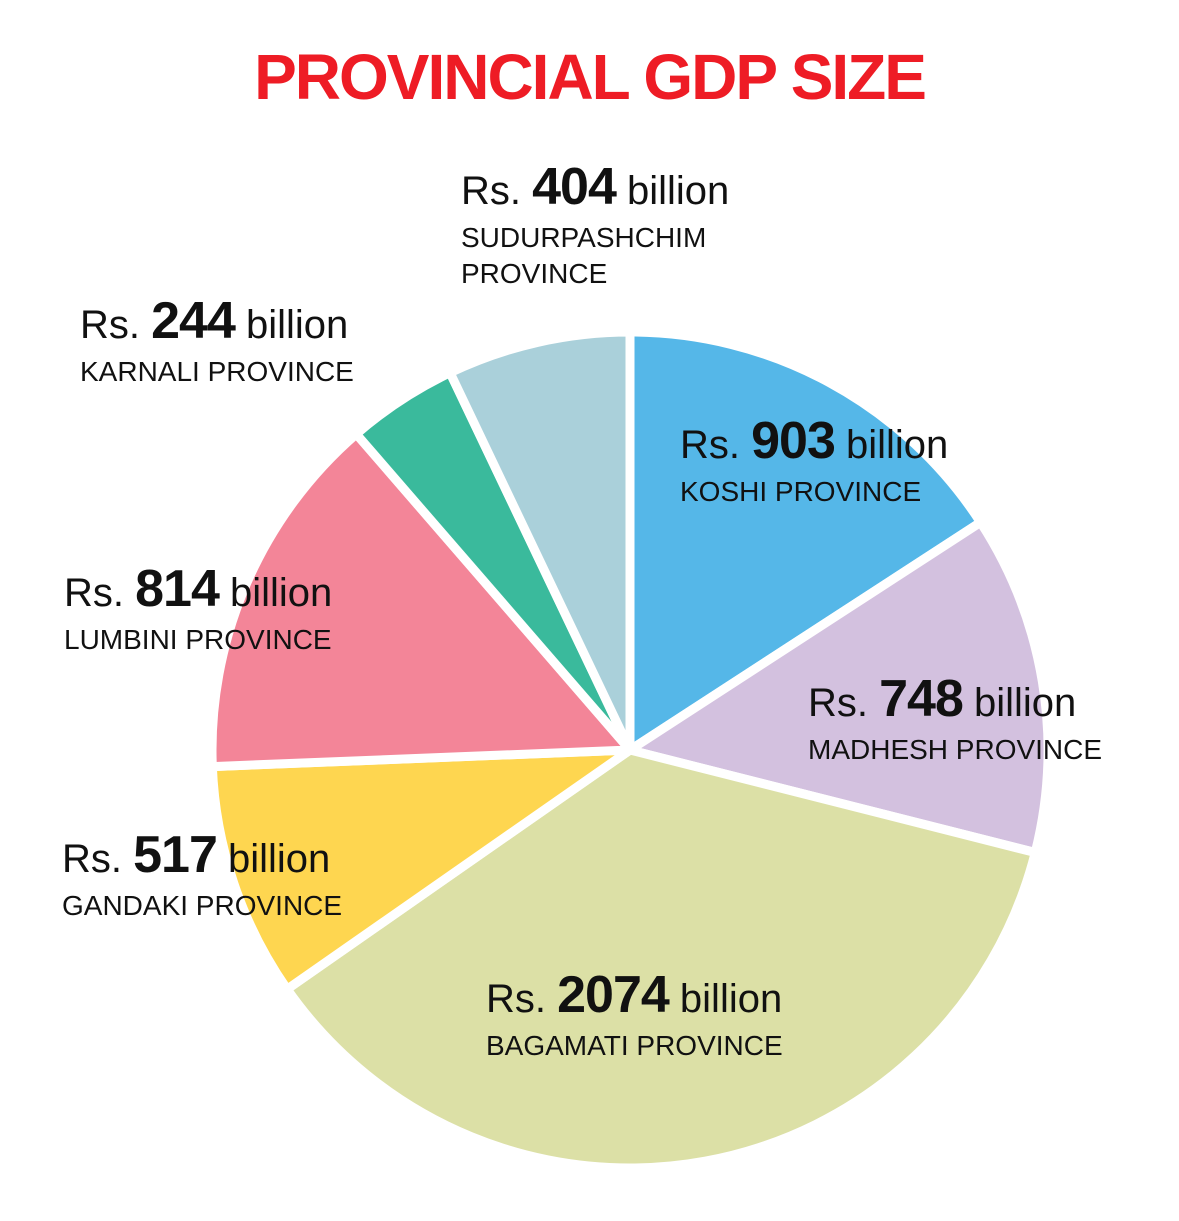 Image resolution: width=1179 pixels, height=1221 pixels. I want to click on slice-label-1: Rs. 903 billion KOSHI PROVINCE, so click(814, 462).